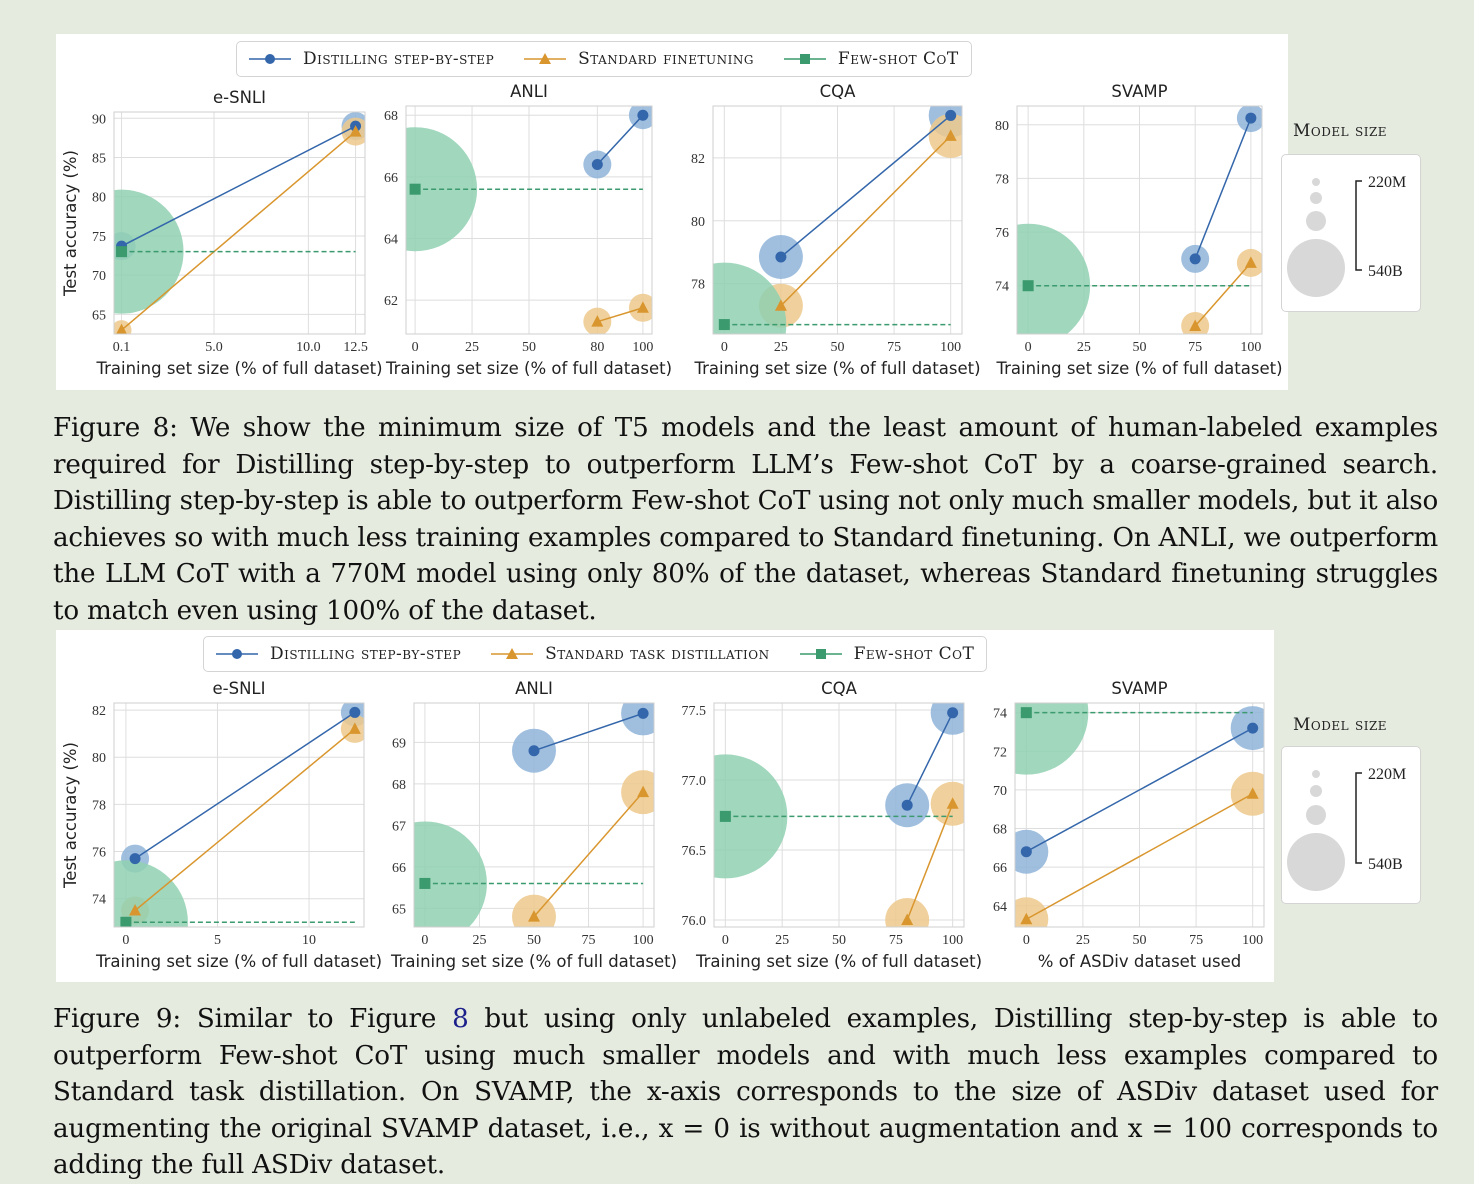  What do you see at coordinates (308, 347) in the screenshot?
I see `x-tick-label: 10.0` at bounding box center [308, 347].